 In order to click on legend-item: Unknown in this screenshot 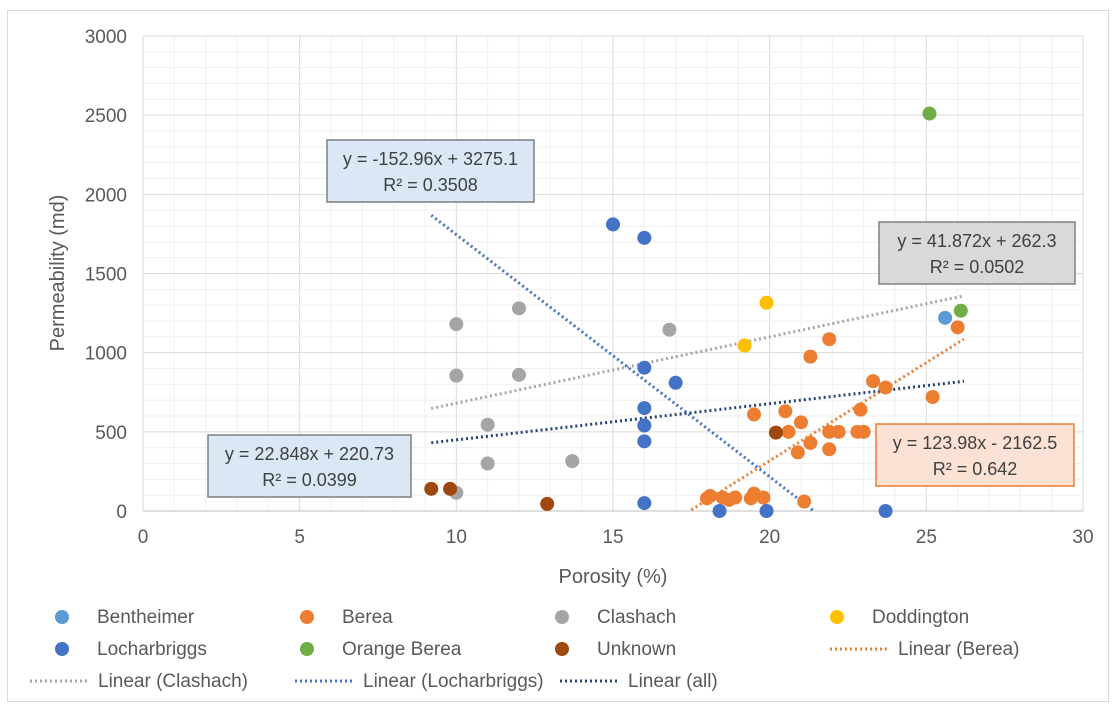, I will do `click(615, 649)`.